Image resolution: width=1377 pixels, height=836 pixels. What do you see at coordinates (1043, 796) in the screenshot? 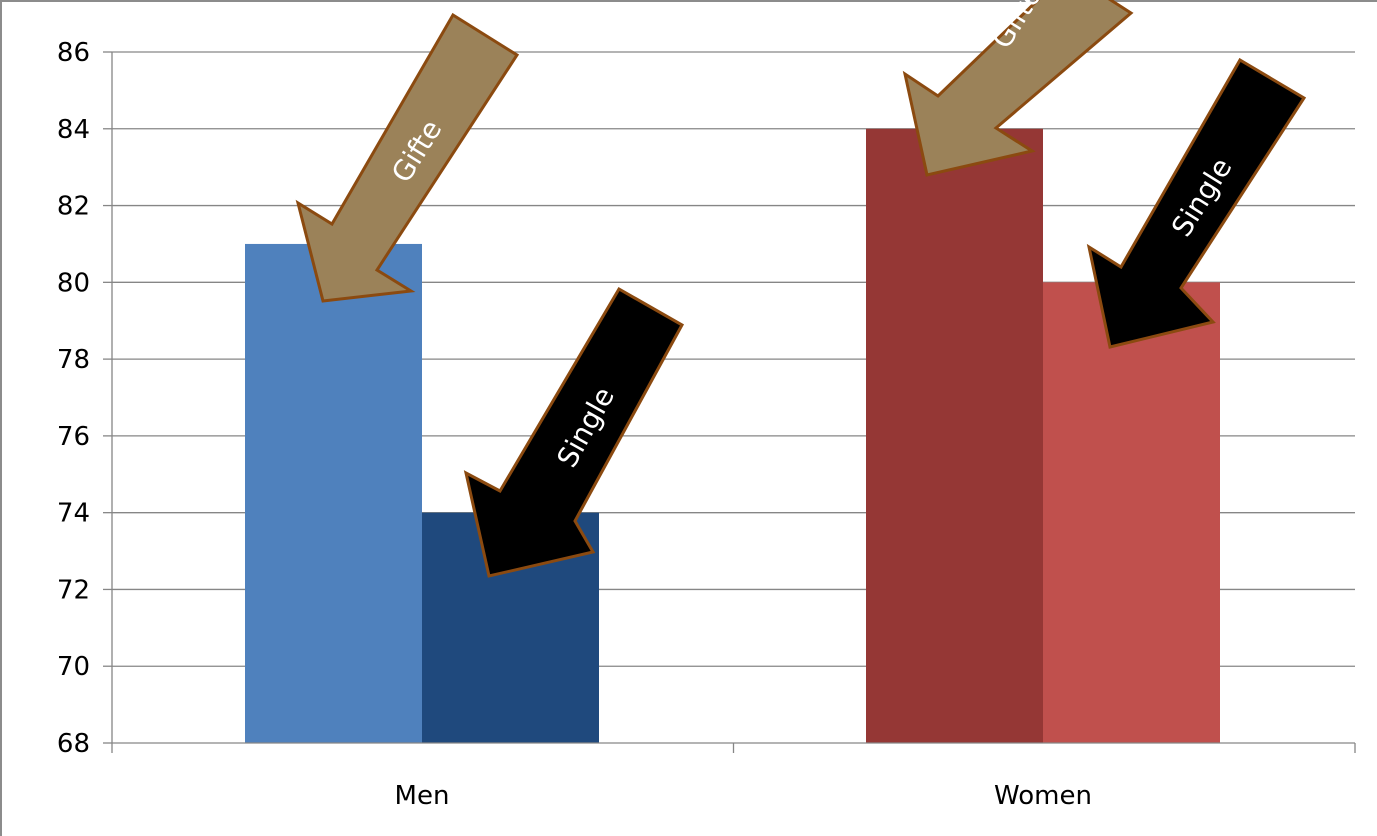
I see `x-tick-label: Women` at bounding box center [1043, 796].